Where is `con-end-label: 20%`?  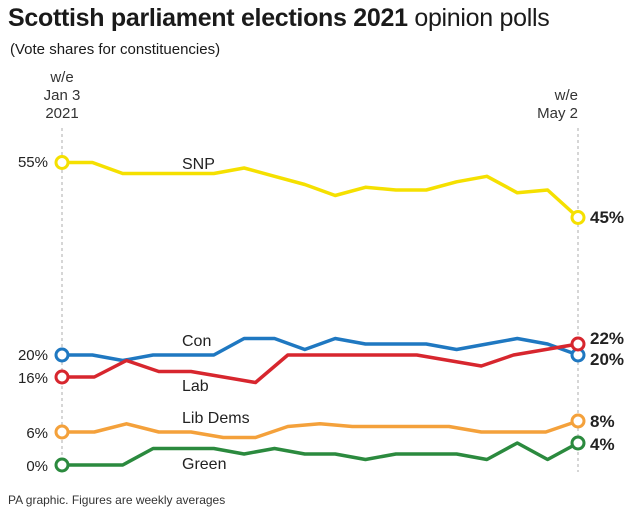
con-end-label: 20% is located at coordinates (607, 359).